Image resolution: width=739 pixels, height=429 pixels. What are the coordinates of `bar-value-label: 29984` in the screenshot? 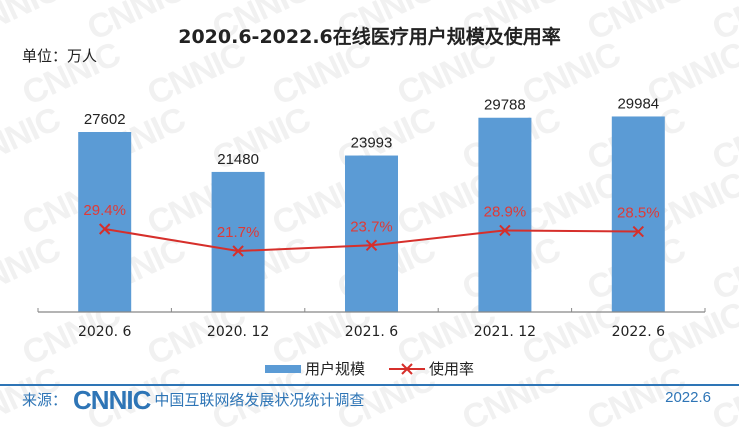 It's located at (638, 103).